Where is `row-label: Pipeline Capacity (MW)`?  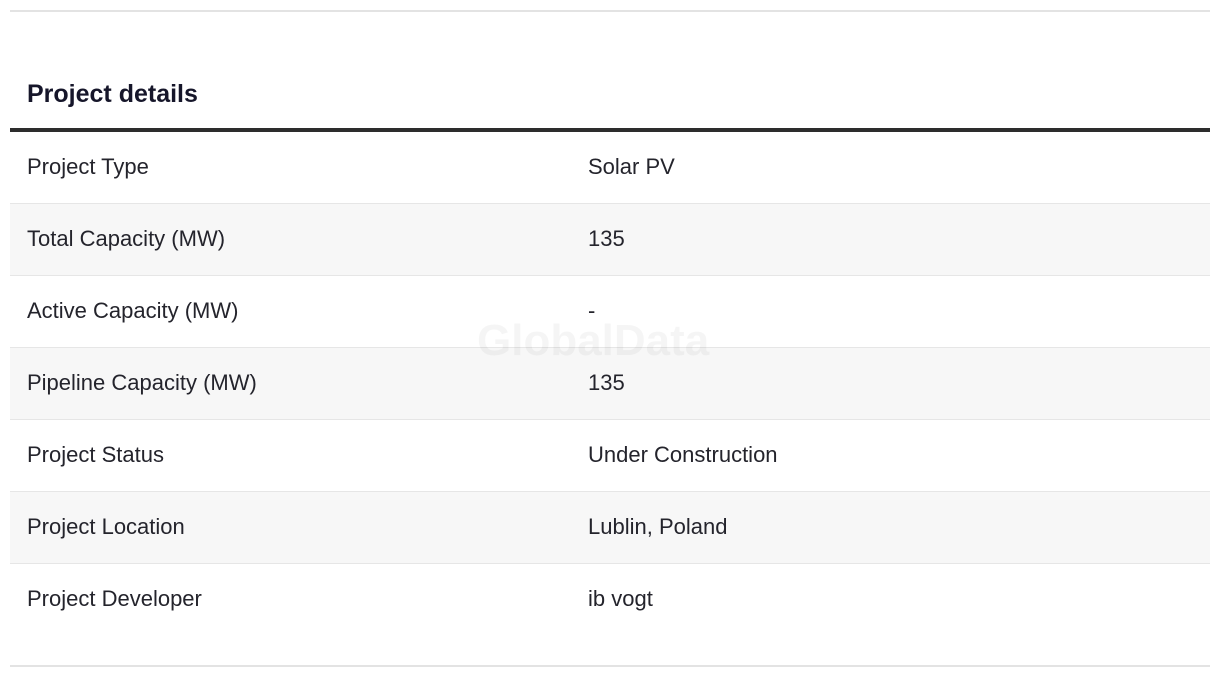
row-label: Pipeline Capacity (MW) is located at coordinates (142, 382).